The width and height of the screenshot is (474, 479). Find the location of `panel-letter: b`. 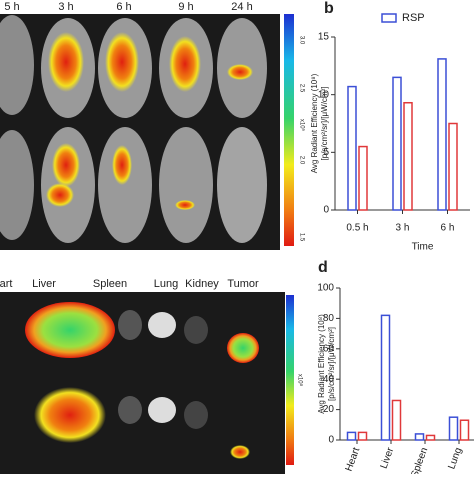

panel-letter: b is located at coordinates (329, 8).